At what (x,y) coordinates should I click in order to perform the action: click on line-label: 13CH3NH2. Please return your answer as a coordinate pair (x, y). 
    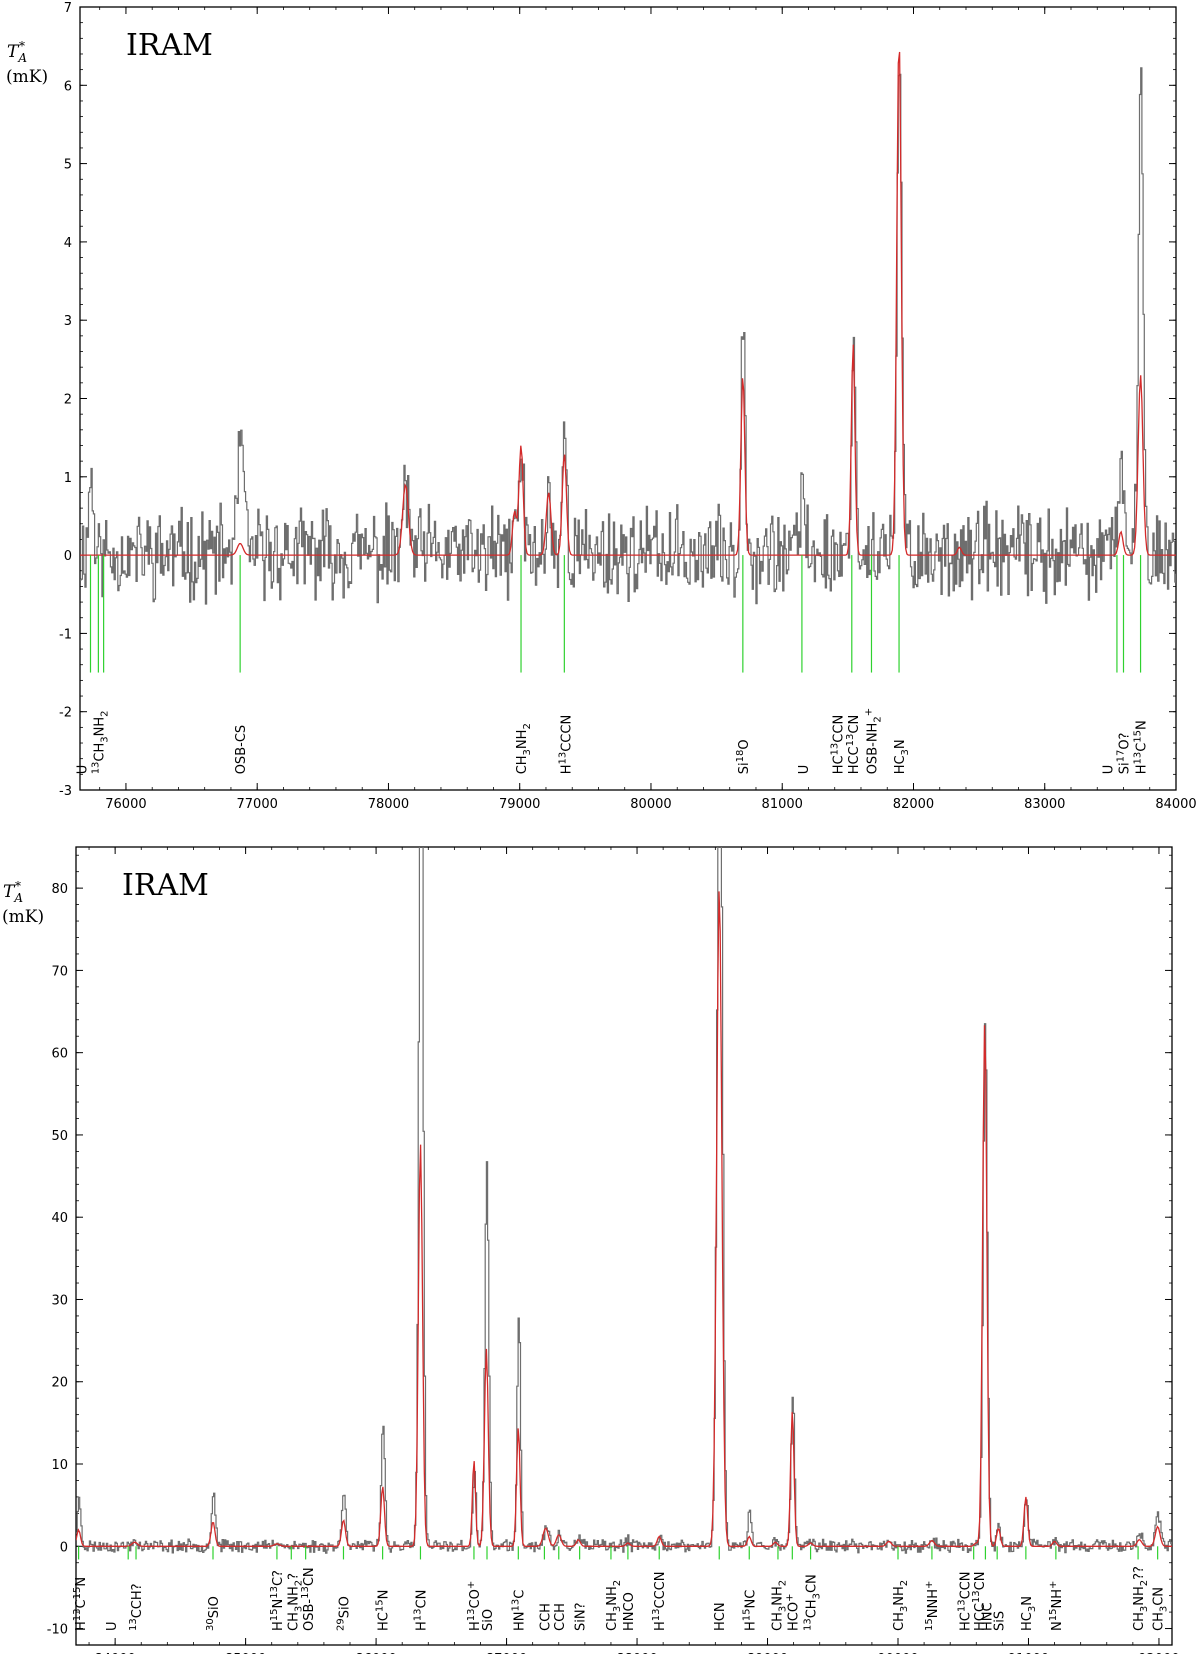
    Looking at the image, I should click on (100, 742).